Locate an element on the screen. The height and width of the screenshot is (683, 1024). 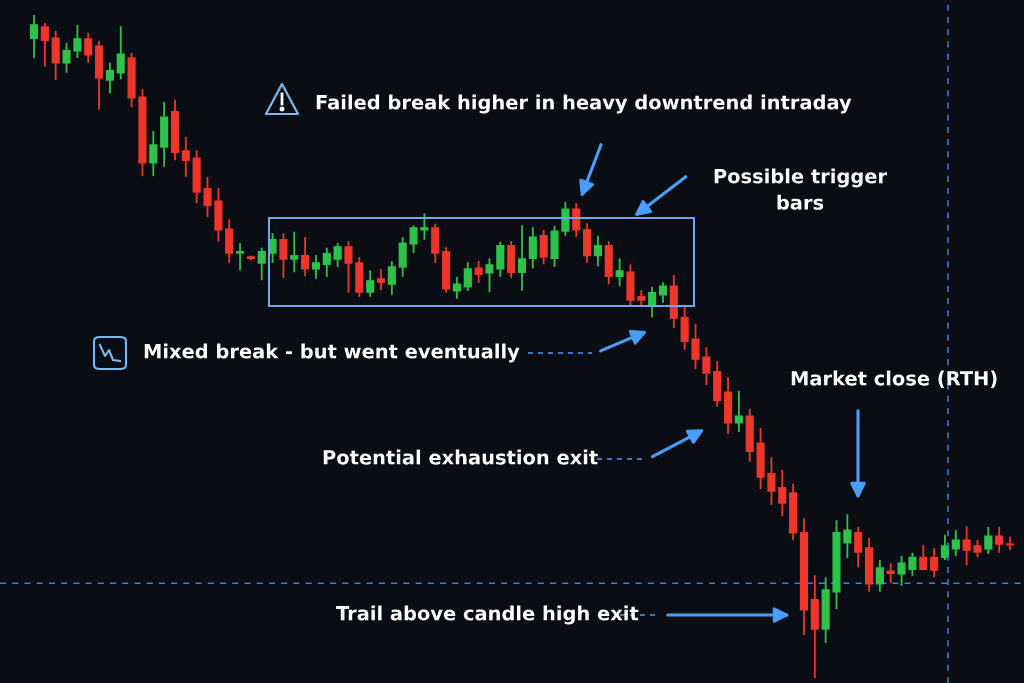
annotation: Possible trigger bars is located at coordinates (801, 189).